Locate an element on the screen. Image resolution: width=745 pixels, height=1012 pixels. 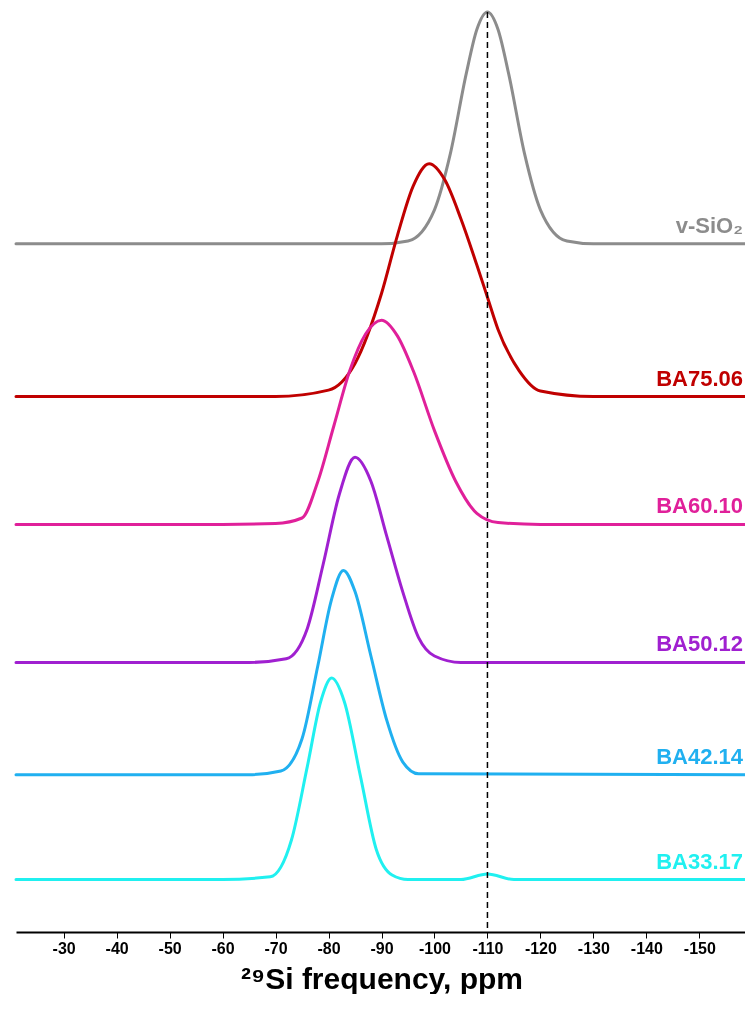
series-label: BA60.10 is located at coordinates (699, 506).